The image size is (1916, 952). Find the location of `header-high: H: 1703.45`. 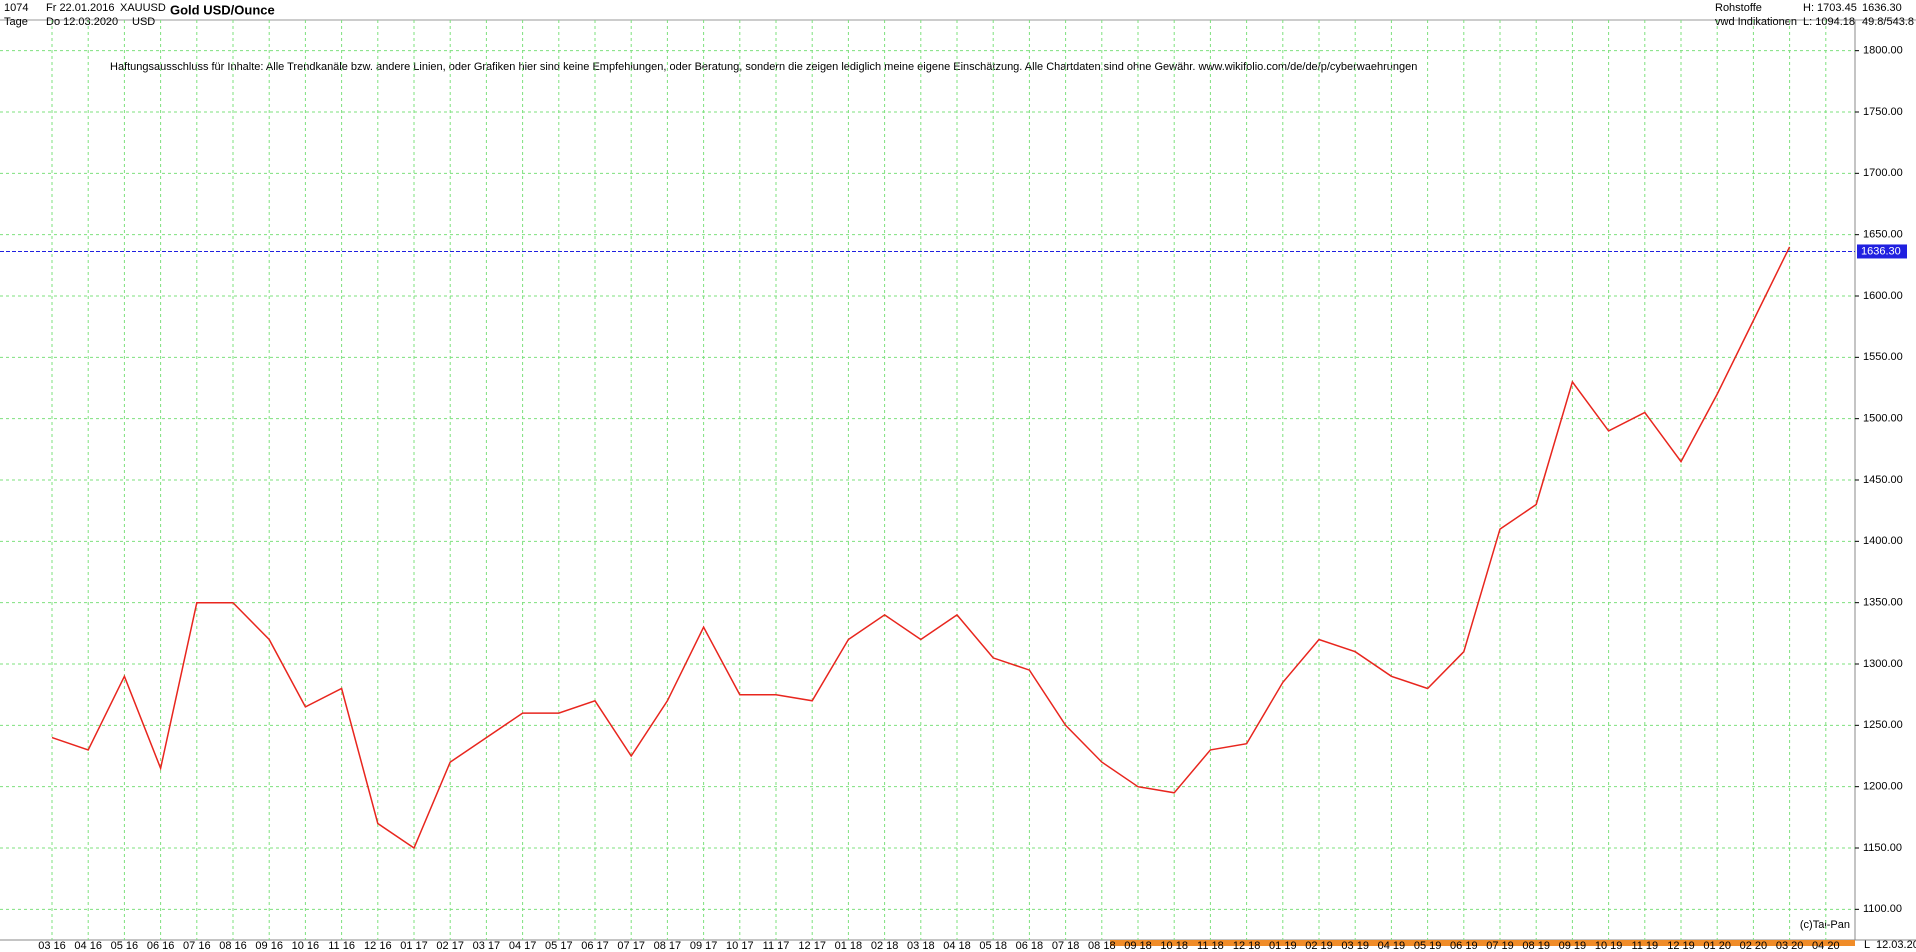

header-high: H: 1703.45 is located at coordinates (1830, 8).